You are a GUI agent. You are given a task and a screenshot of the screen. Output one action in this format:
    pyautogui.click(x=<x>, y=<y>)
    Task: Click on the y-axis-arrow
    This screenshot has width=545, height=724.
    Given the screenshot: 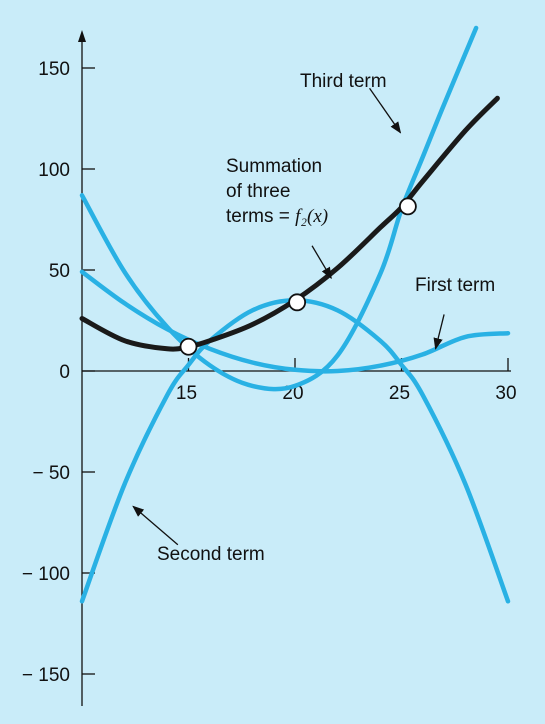 What is the action you would take?
    pyautogui.click(x=82, y=36)
    